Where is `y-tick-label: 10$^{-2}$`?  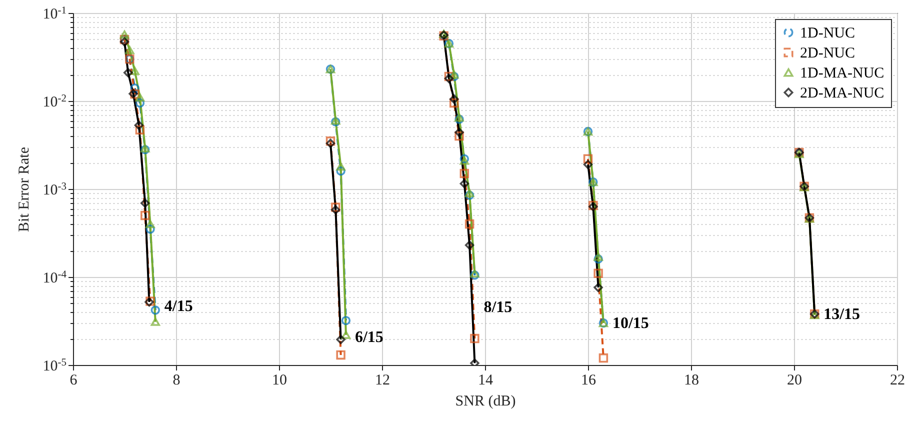 y-tick-label: 10$^{-2}$ is located at coordinates (54, 101).